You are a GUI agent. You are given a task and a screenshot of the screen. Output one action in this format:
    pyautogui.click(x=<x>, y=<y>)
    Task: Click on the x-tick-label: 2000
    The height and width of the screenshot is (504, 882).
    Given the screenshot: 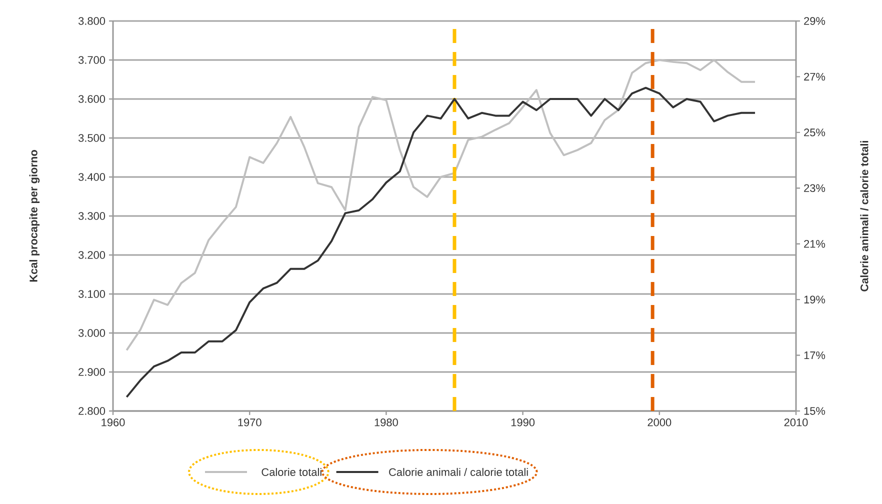 What is the action you would take?
    pyautogui.click(x=660, y=422)
    